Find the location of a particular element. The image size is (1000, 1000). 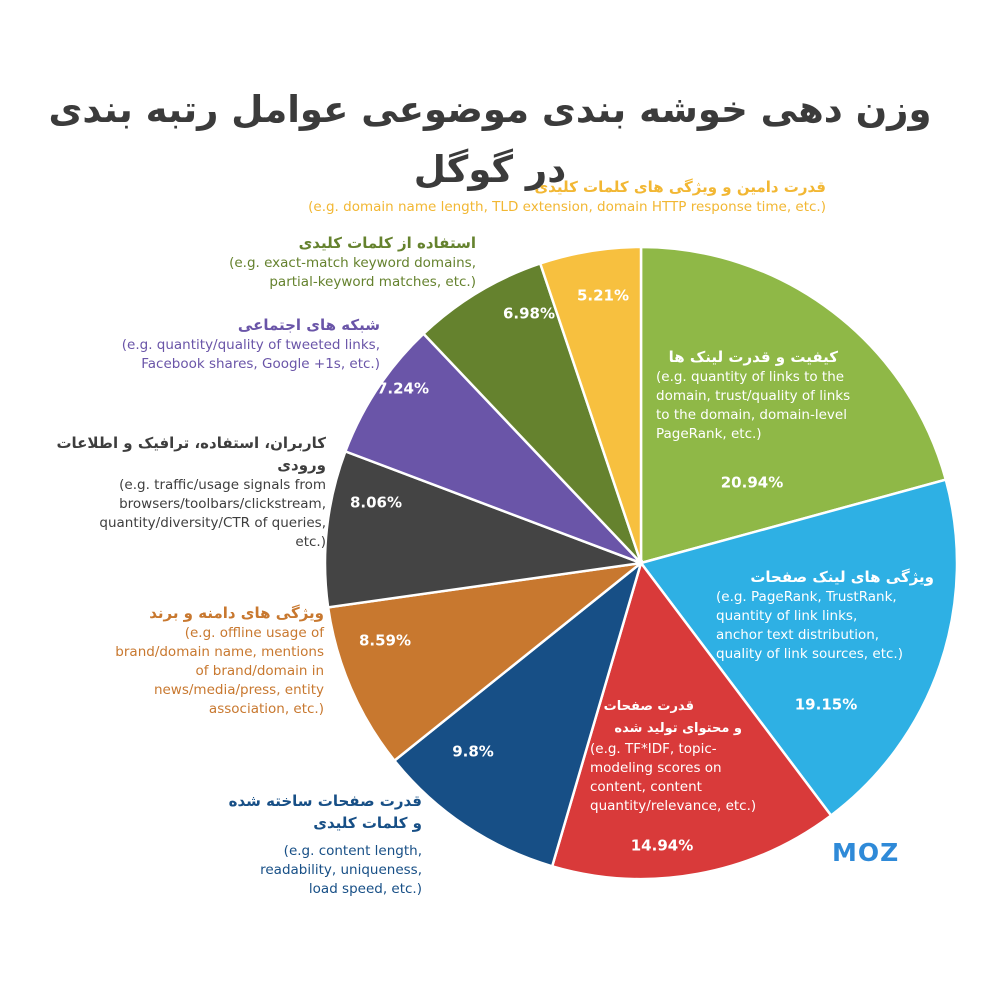

label-page-links-desc-4: quality of link sources, etc.) is located at coordinates (809, 654).